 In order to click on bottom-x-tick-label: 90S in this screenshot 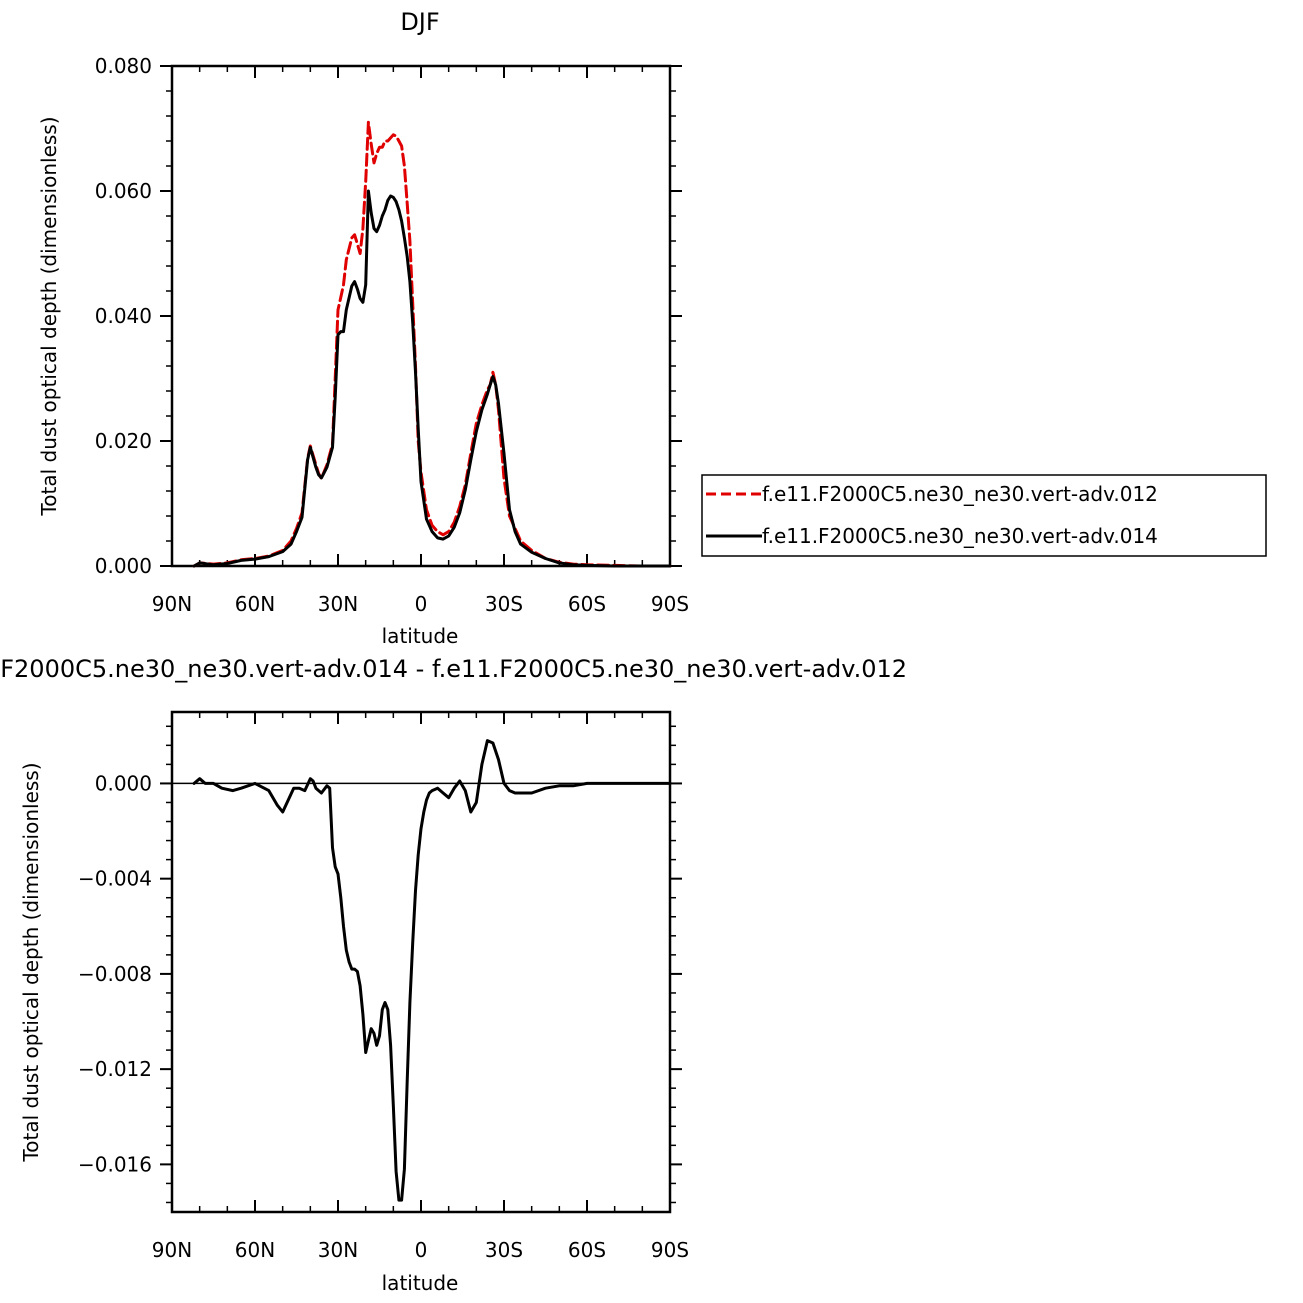, I will do `click(670, 1250)`.